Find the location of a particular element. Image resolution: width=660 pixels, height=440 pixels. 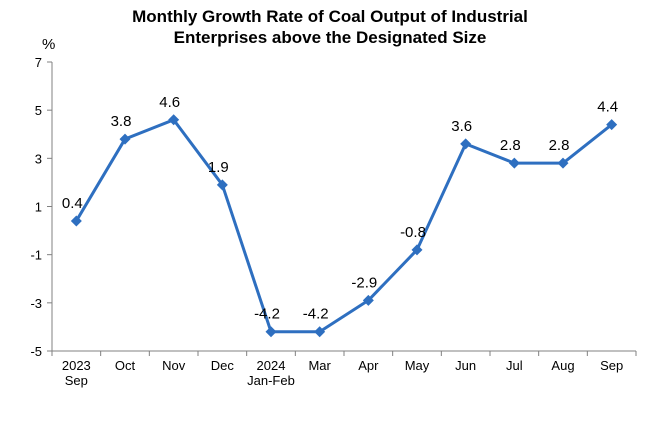

x-tick-label-line: Jun is located at coordinates (465, 365).